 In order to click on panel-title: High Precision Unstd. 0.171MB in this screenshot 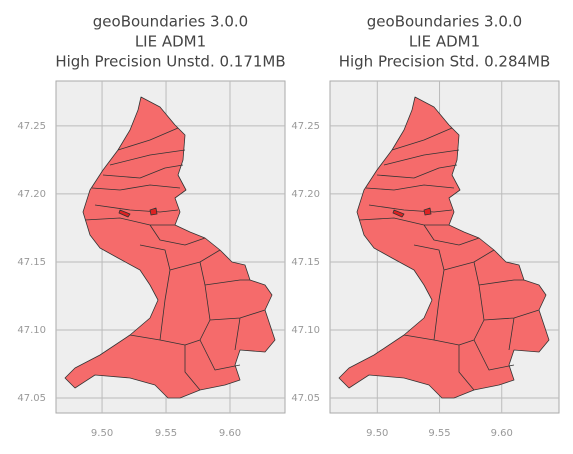, I will do `click(170, 62)`.